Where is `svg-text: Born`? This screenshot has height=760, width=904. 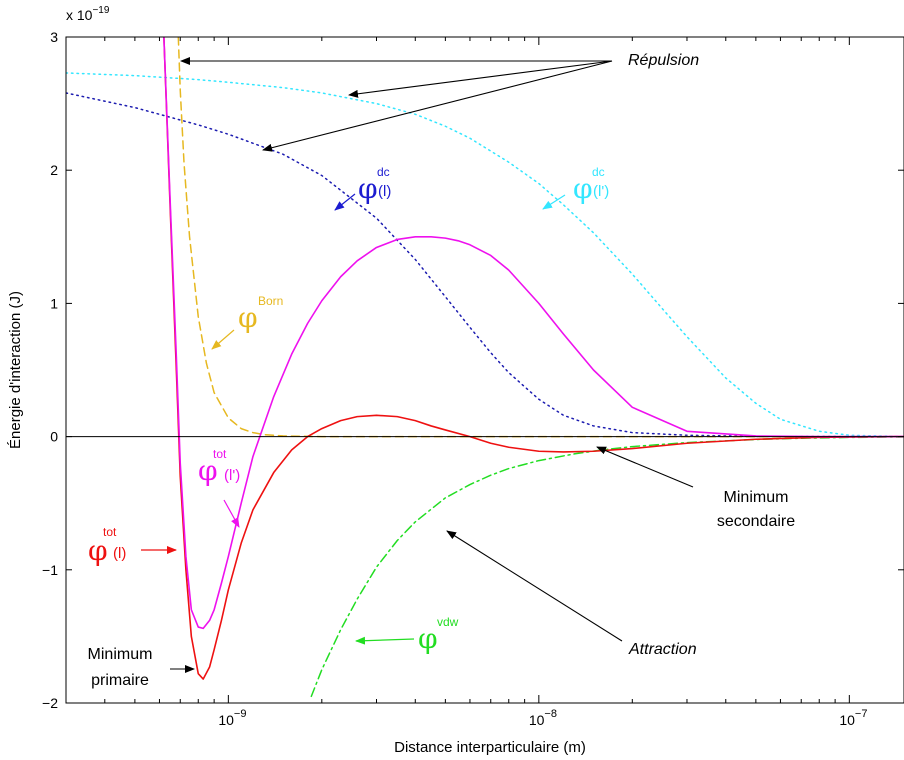
svg-text: Born is located at coordinates (270, 301).